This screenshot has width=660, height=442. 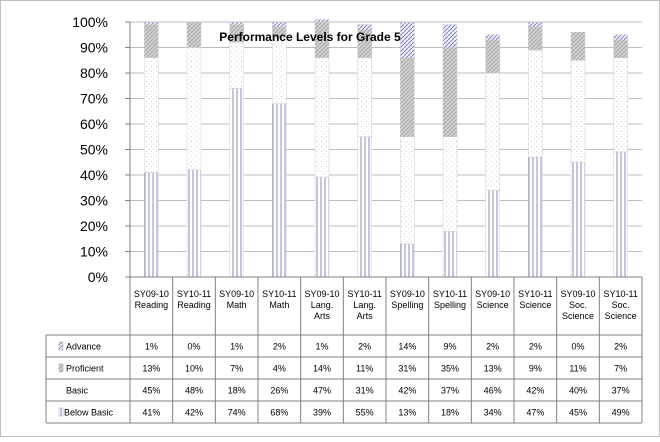 I want to click on y-tick-label: 20%, so click(x=94, y=226).